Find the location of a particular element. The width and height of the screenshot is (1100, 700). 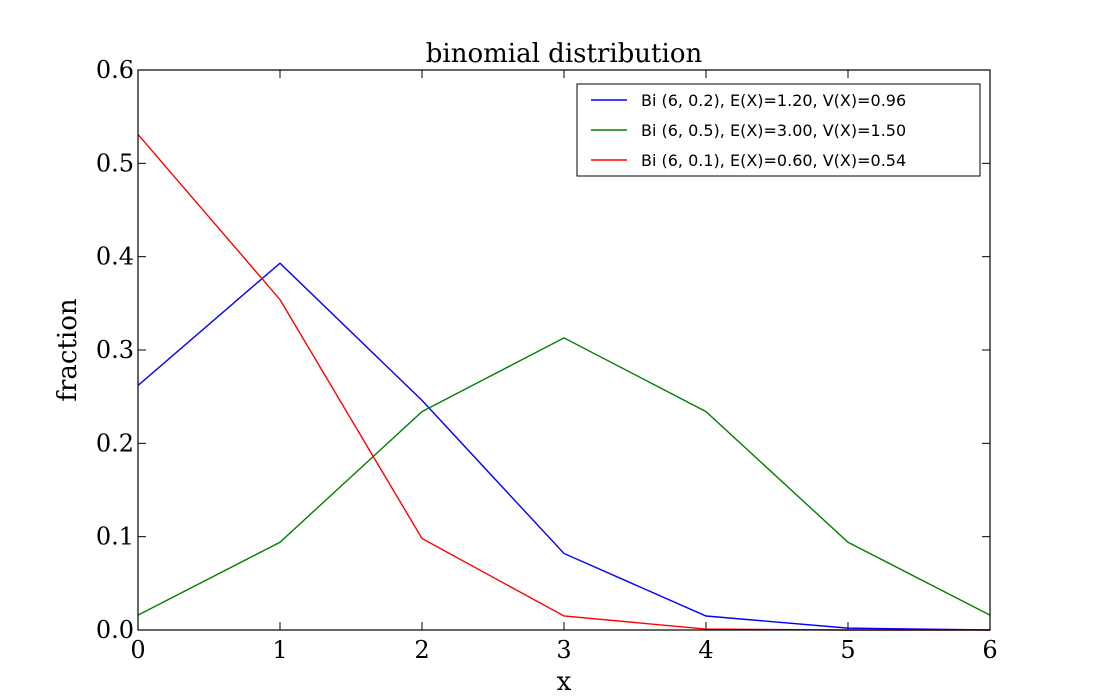

x-axis-label: x is located at coordinates (564, 682).